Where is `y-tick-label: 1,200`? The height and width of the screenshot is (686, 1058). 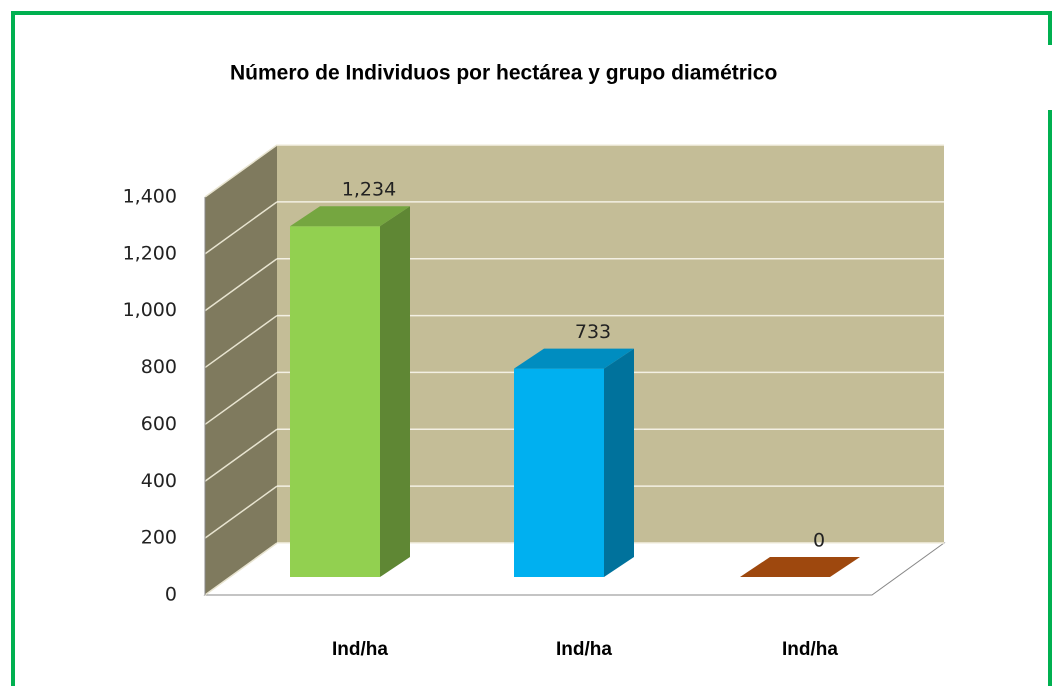
y-tick-label: 1,200 is located at coordinates (150, 253).